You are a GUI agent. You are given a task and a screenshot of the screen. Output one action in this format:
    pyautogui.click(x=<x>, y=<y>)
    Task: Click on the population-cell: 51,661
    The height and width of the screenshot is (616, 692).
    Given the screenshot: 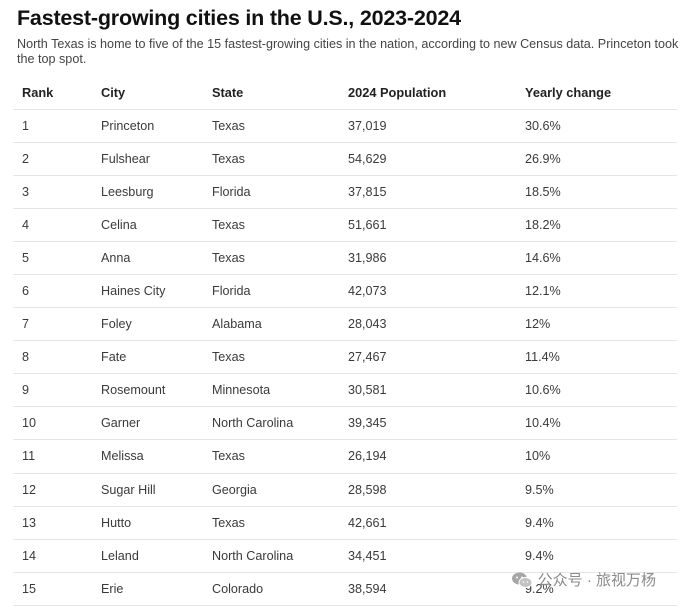 What is the action you would take?
    pyautogui.click(x=367, y=224)
    